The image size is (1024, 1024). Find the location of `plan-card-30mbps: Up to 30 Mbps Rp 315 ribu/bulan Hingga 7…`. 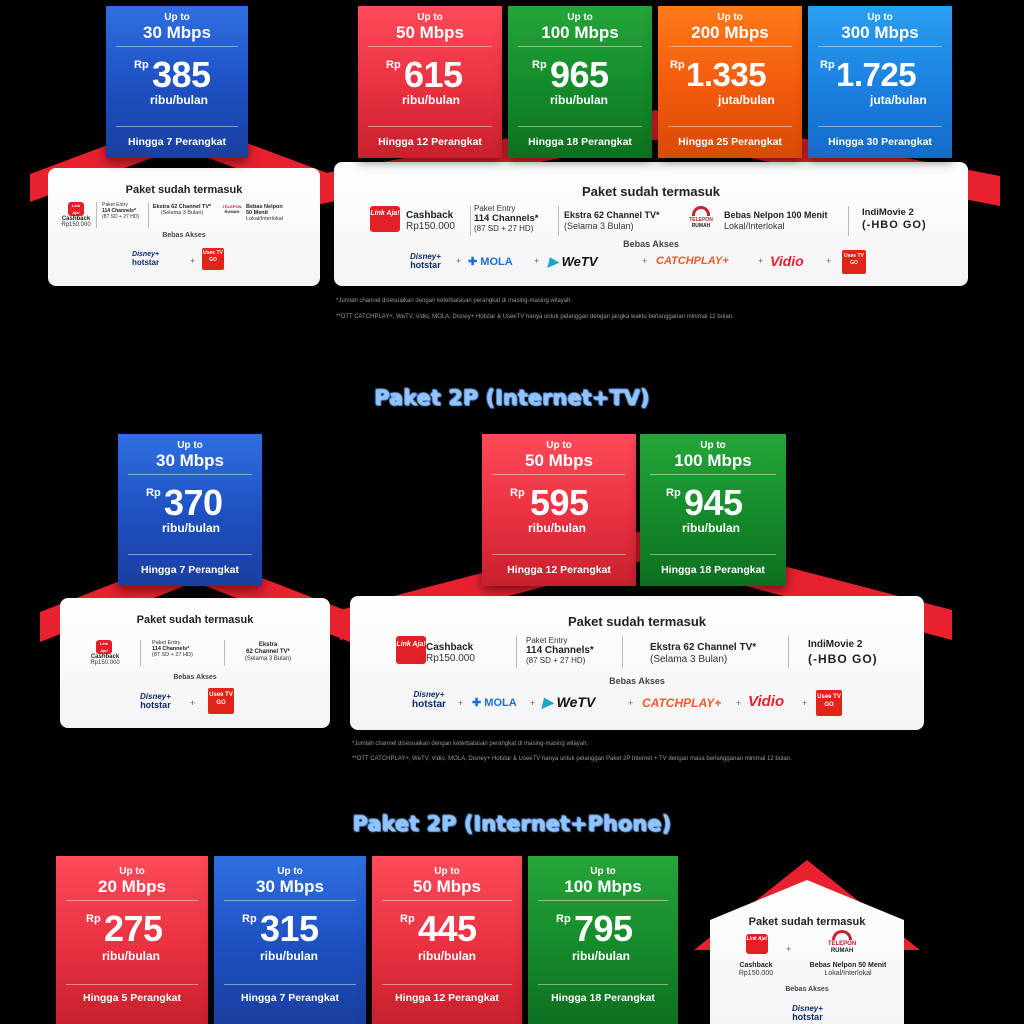

plan-card-30mbps: Up to 30 Mbps Rp 315 ribu/bulan Hingga 7… is located at coordinates (290, 940).